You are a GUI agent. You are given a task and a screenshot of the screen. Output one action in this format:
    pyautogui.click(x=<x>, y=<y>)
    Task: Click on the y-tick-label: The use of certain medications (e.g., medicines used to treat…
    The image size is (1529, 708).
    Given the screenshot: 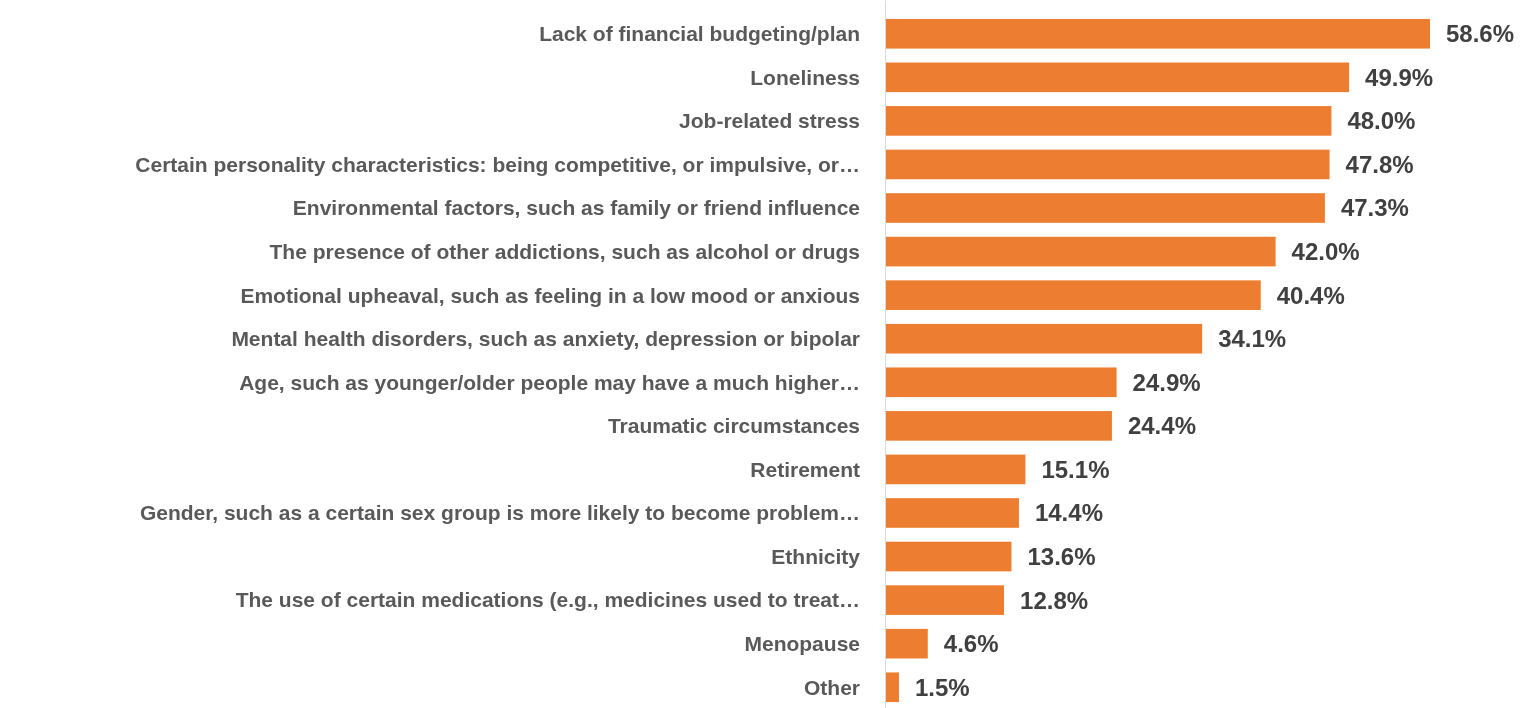 What is the action you would take?
    pyautogui.click(x=547, y=600)
    